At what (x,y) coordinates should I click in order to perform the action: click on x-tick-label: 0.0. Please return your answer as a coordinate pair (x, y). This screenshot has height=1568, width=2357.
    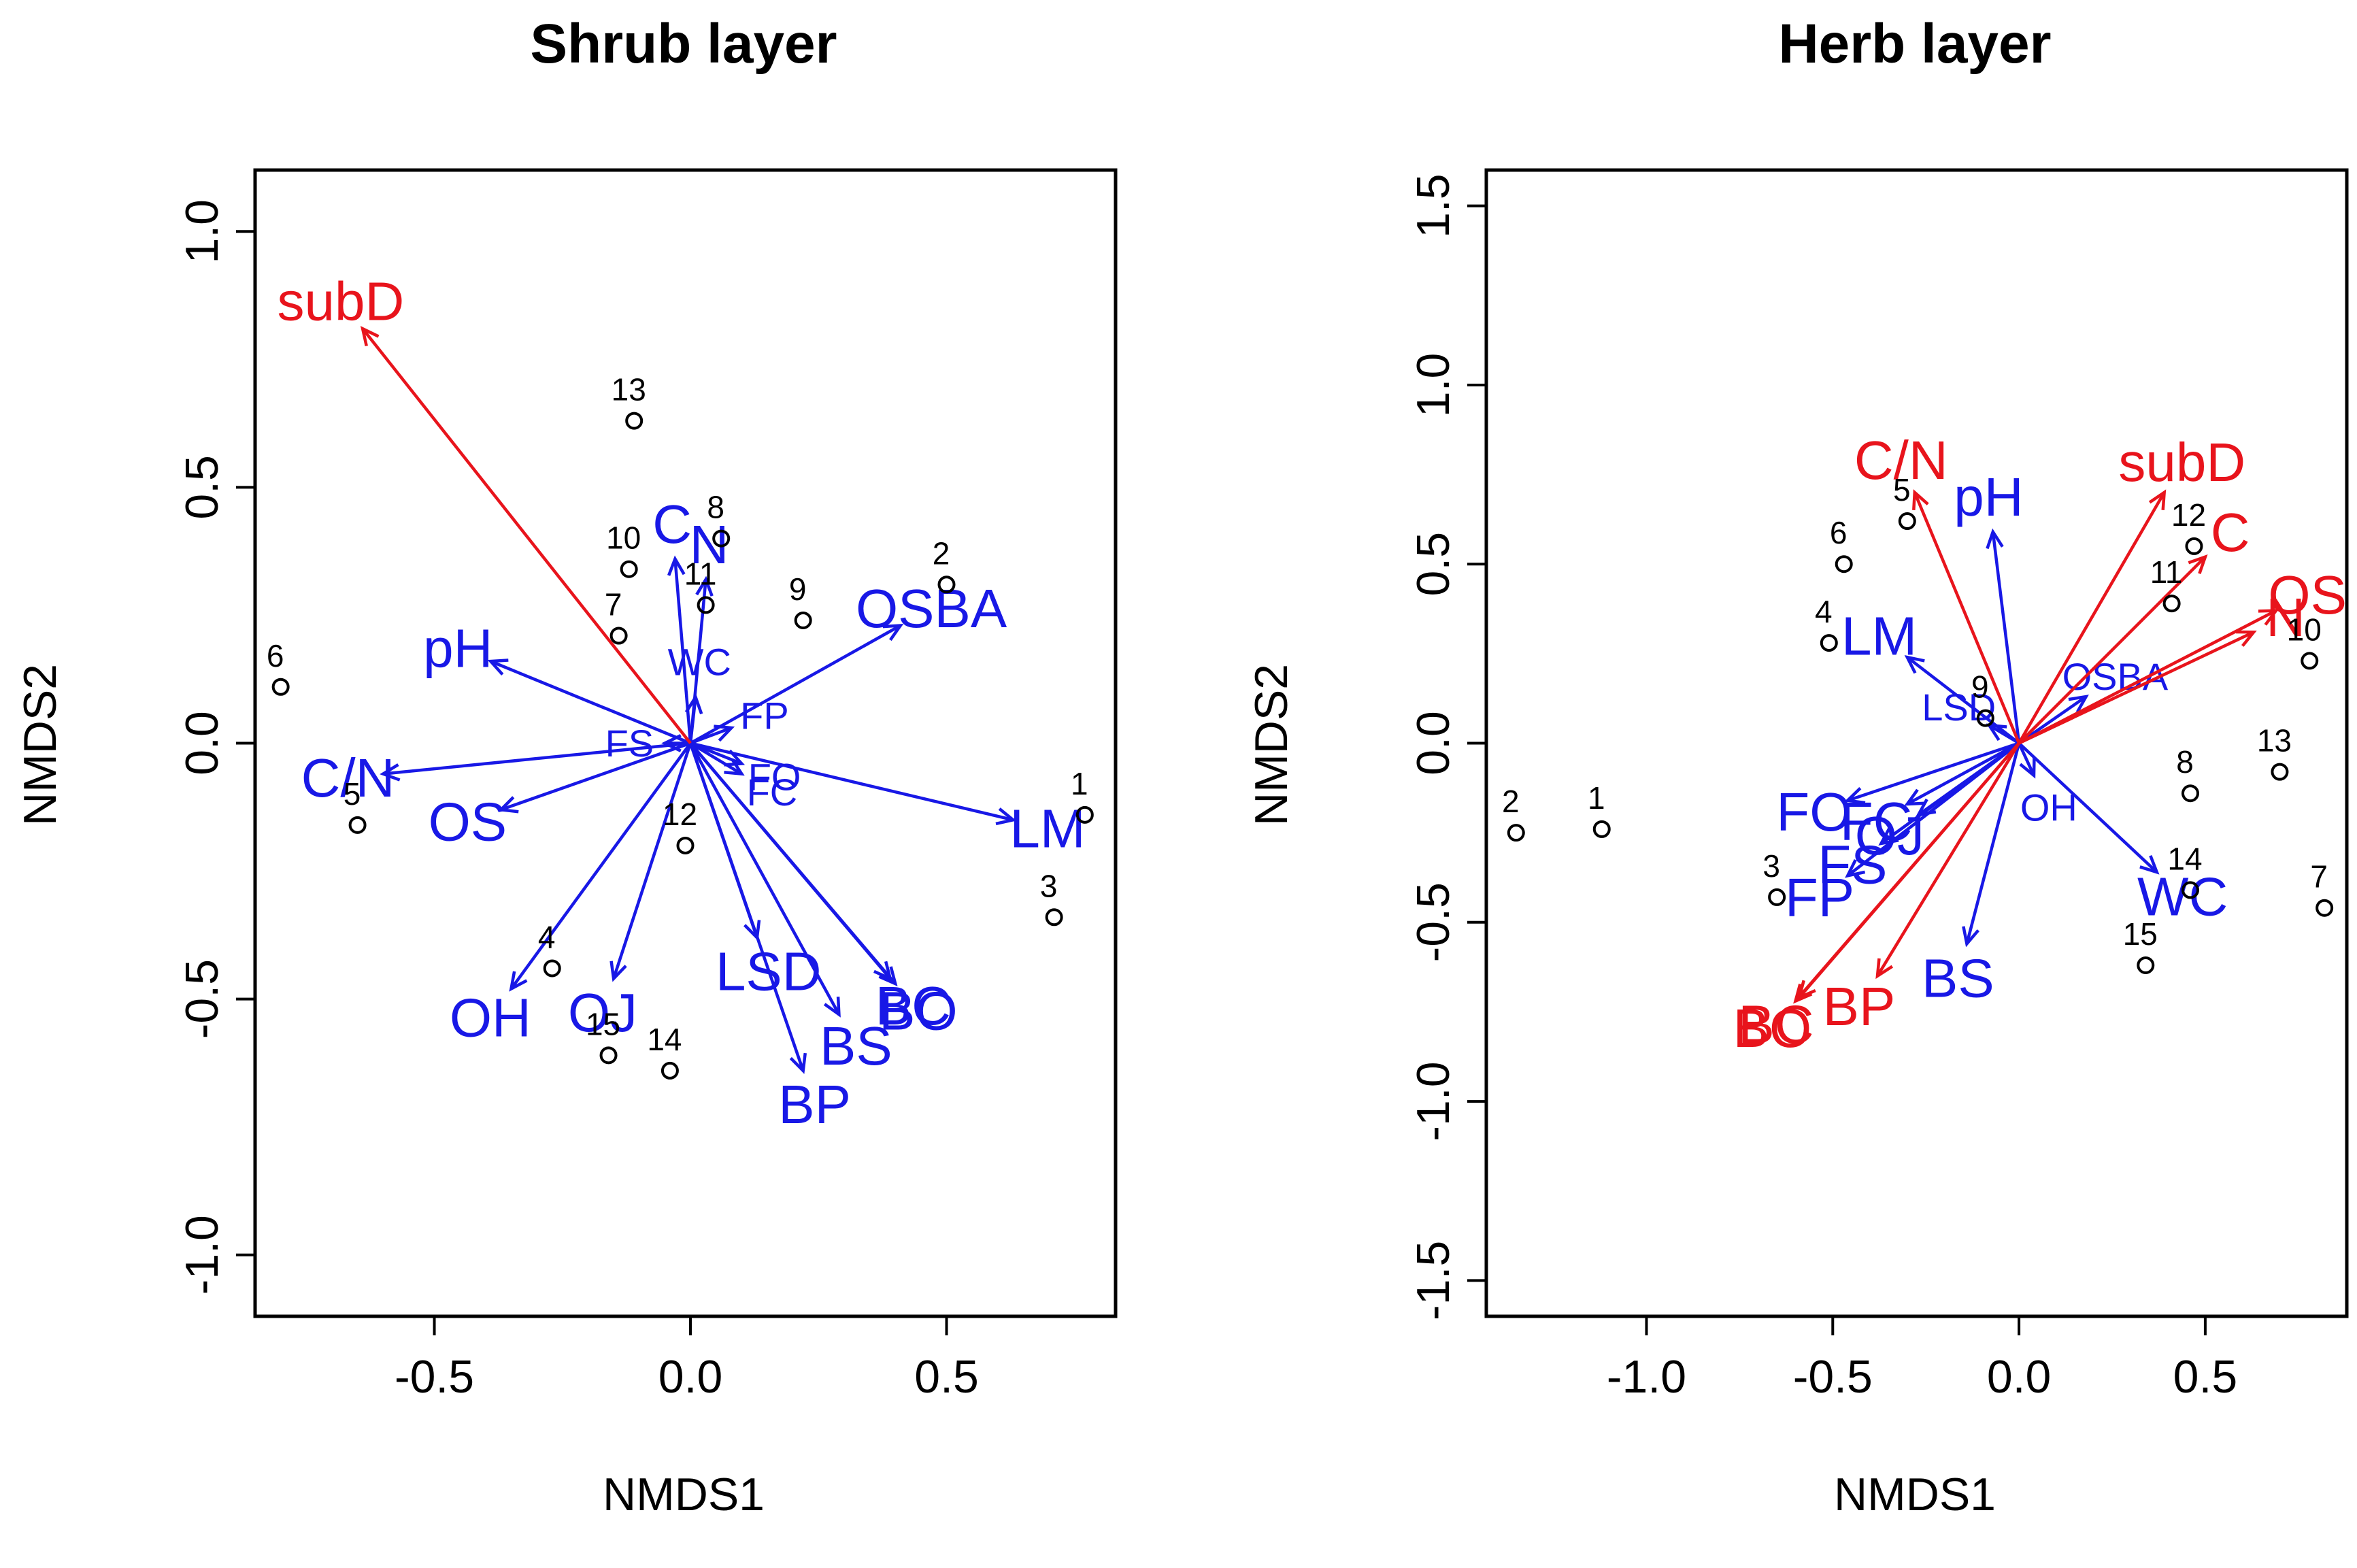
    Looking at the image, I should click on (2019, 1377).